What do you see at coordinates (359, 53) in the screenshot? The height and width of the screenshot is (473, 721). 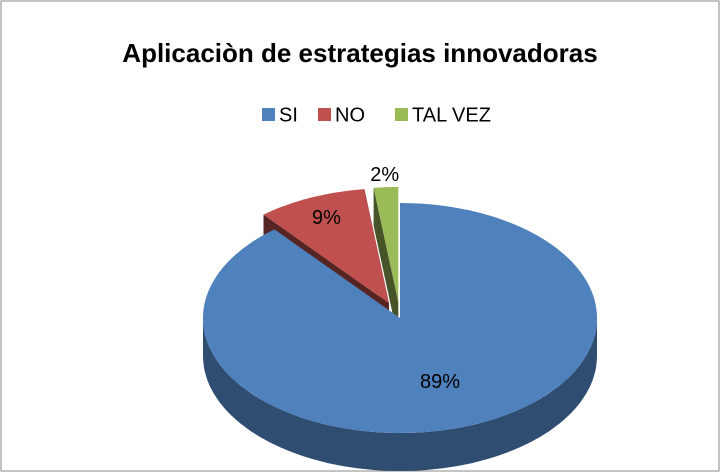 I see `chart-title: Aplicaciòn de estrategias innovadoras` at bounding box center [359, 53].